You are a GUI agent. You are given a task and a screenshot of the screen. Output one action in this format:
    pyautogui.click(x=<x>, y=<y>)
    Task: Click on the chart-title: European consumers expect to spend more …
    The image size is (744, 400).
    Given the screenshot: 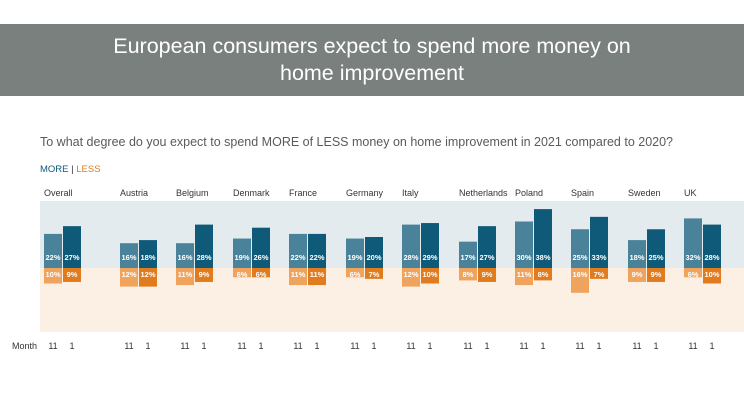 What is the action you would take?
    pyautogui.click(x=372, y=59)
    